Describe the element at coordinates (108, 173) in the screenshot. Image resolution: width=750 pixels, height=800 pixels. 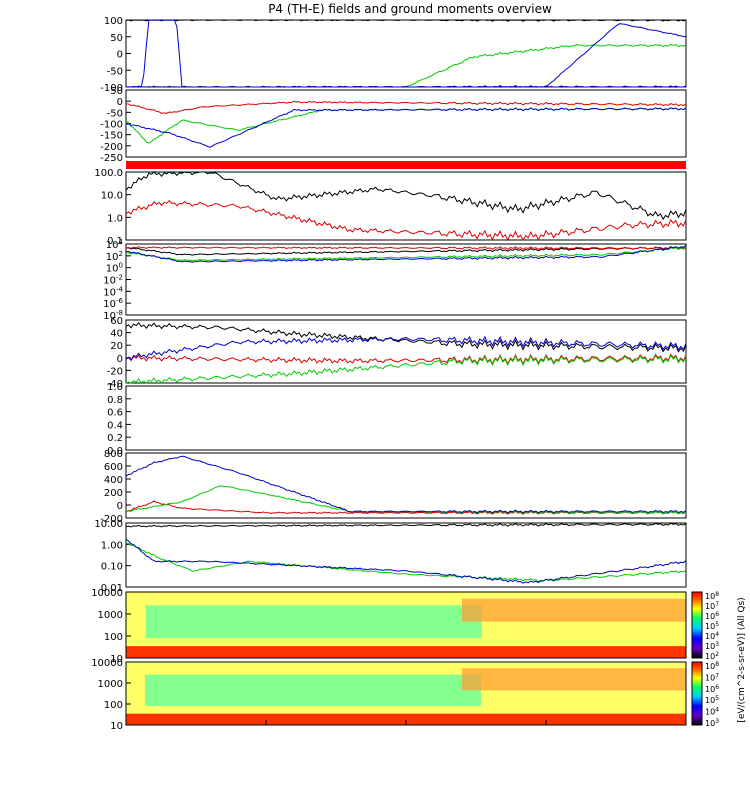
I see `y-tick-label: 100.0` at that location.